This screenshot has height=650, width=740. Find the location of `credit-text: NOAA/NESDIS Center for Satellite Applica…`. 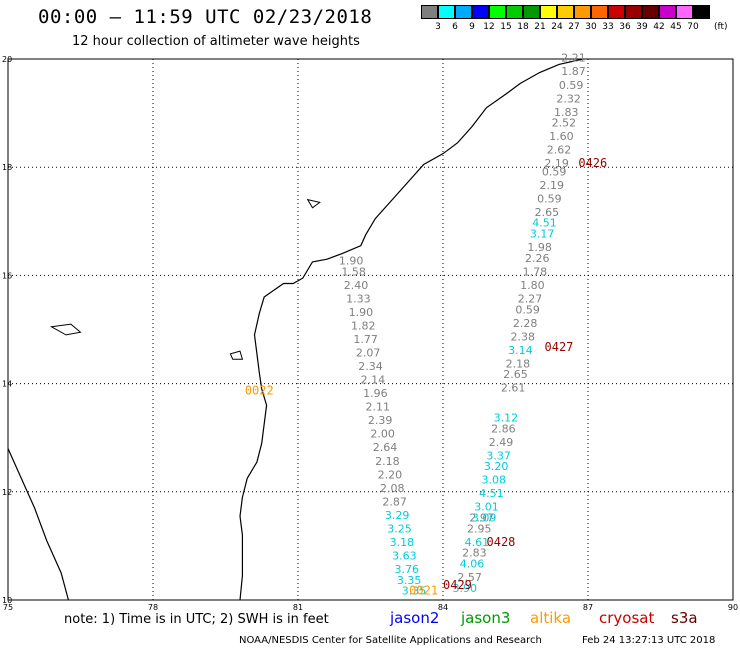

credit-text: NOAA/NESDIS Center for Satellite Applica… is located at coordinates (390, 640).